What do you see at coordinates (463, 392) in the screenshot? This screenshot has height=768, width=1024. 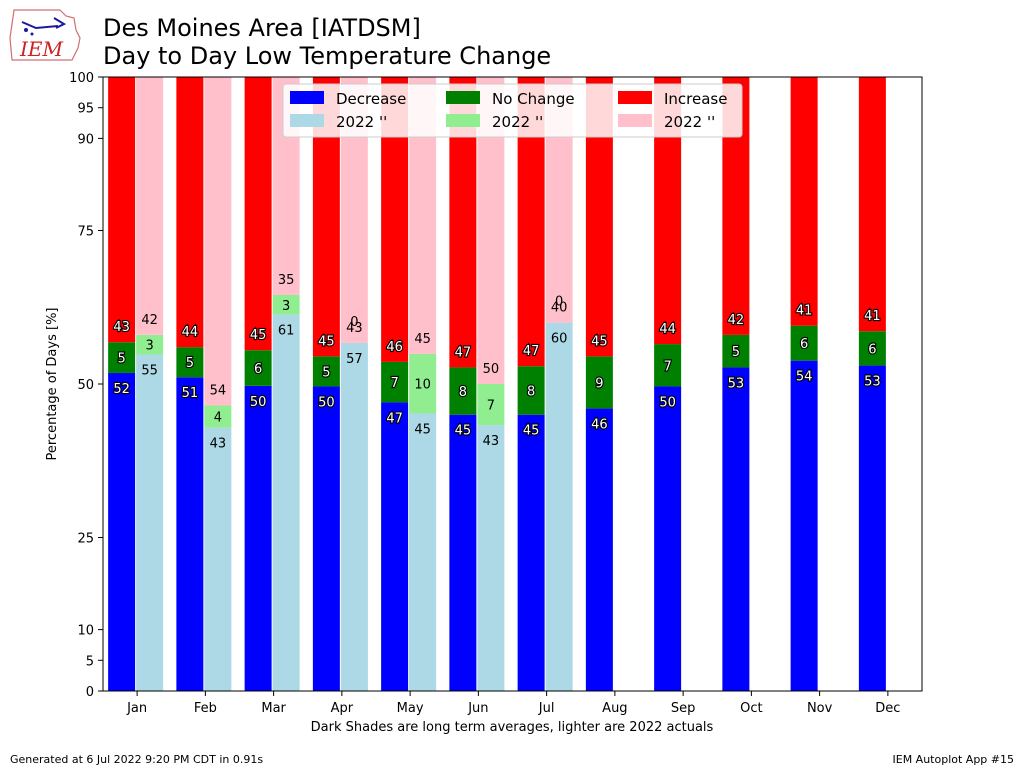 I see `longterm-no_change-label-5: 8` at bounding box center [463, 392].